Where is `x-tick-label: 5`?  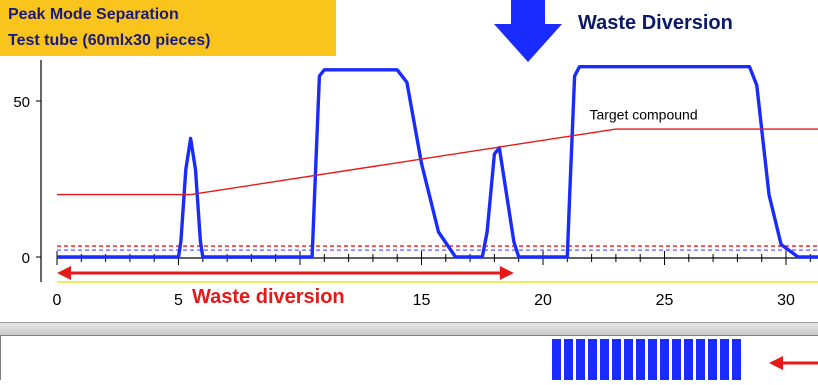
x-tick-label: 5 is located at coordinates (178, 300).